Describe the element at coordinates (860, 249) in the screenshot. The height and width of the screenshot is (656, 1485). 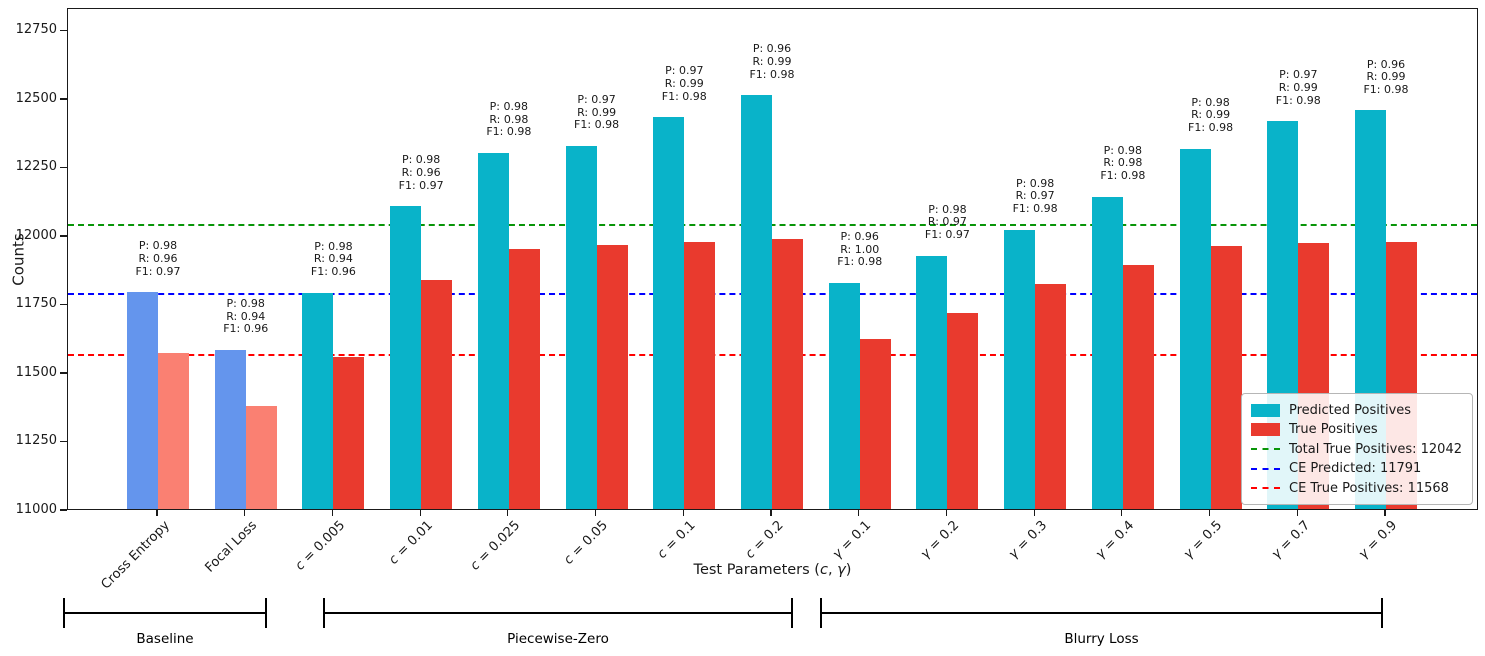
I see `metrics-annotation: P: 0.96 R: 1.00 F1: 0.98` at that location.